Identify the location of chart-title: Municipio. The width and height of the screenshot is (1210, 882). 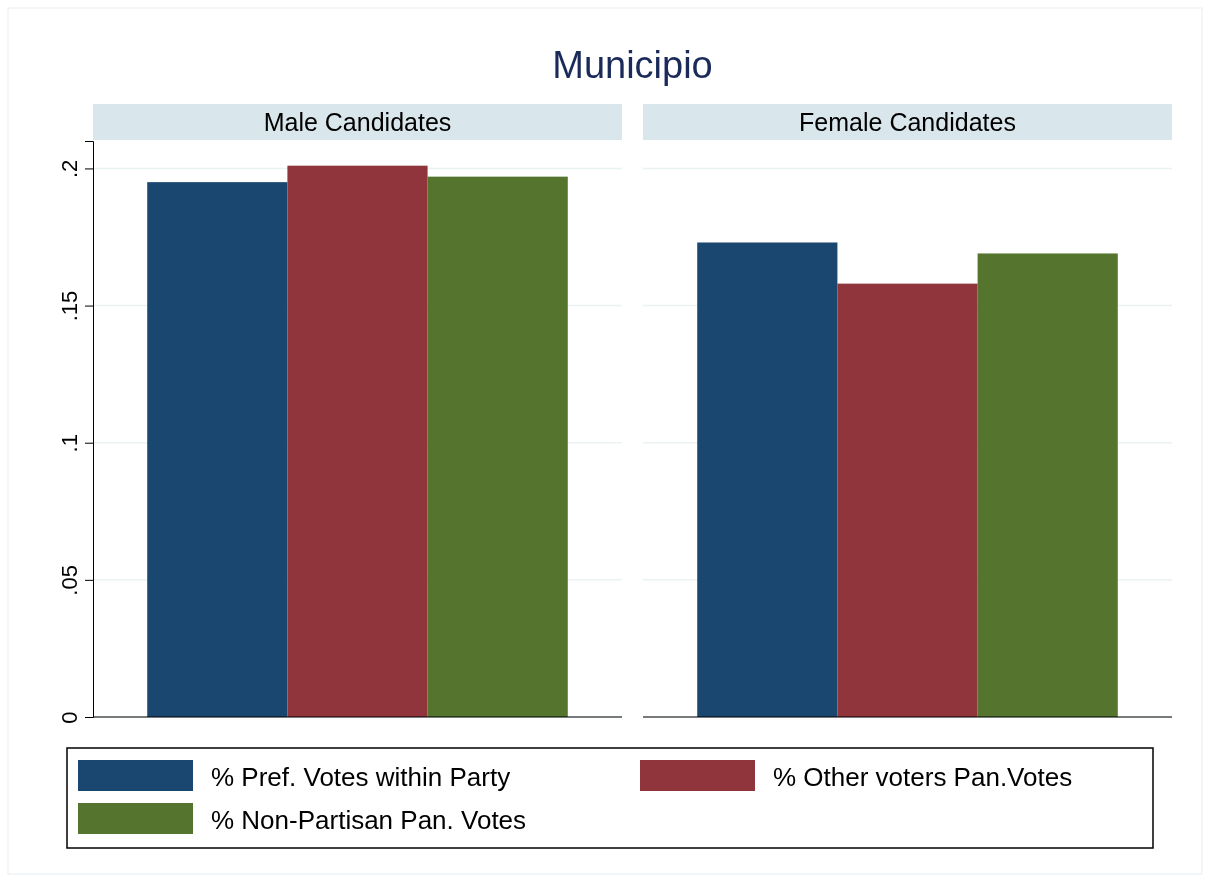
(632, 65).